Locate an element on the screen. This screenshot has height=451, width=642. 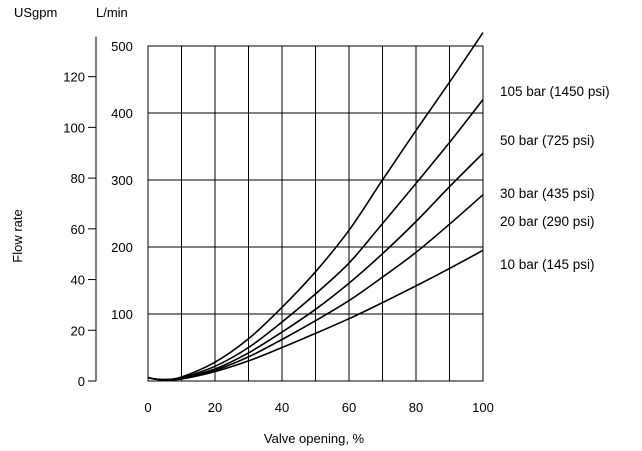
legend-entry: 20 bar (290 psi) is located at coordinates (547, 221).